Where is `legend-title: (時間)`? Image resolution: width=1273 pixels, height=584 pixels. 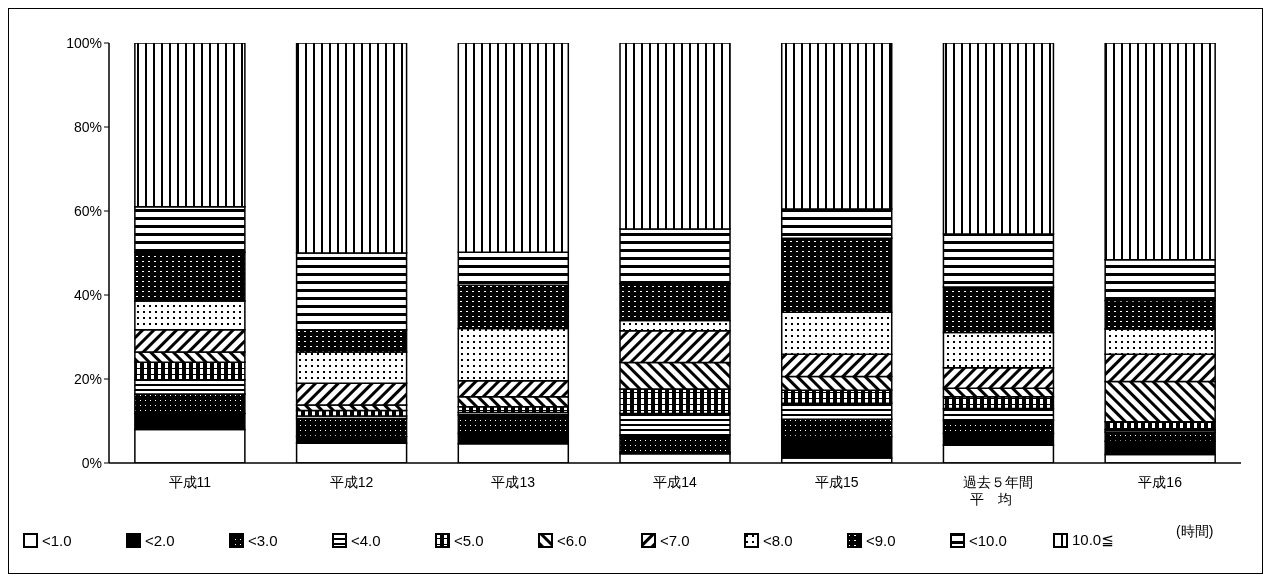
legend-title: (時間) is located at coordinates (1195, 532).